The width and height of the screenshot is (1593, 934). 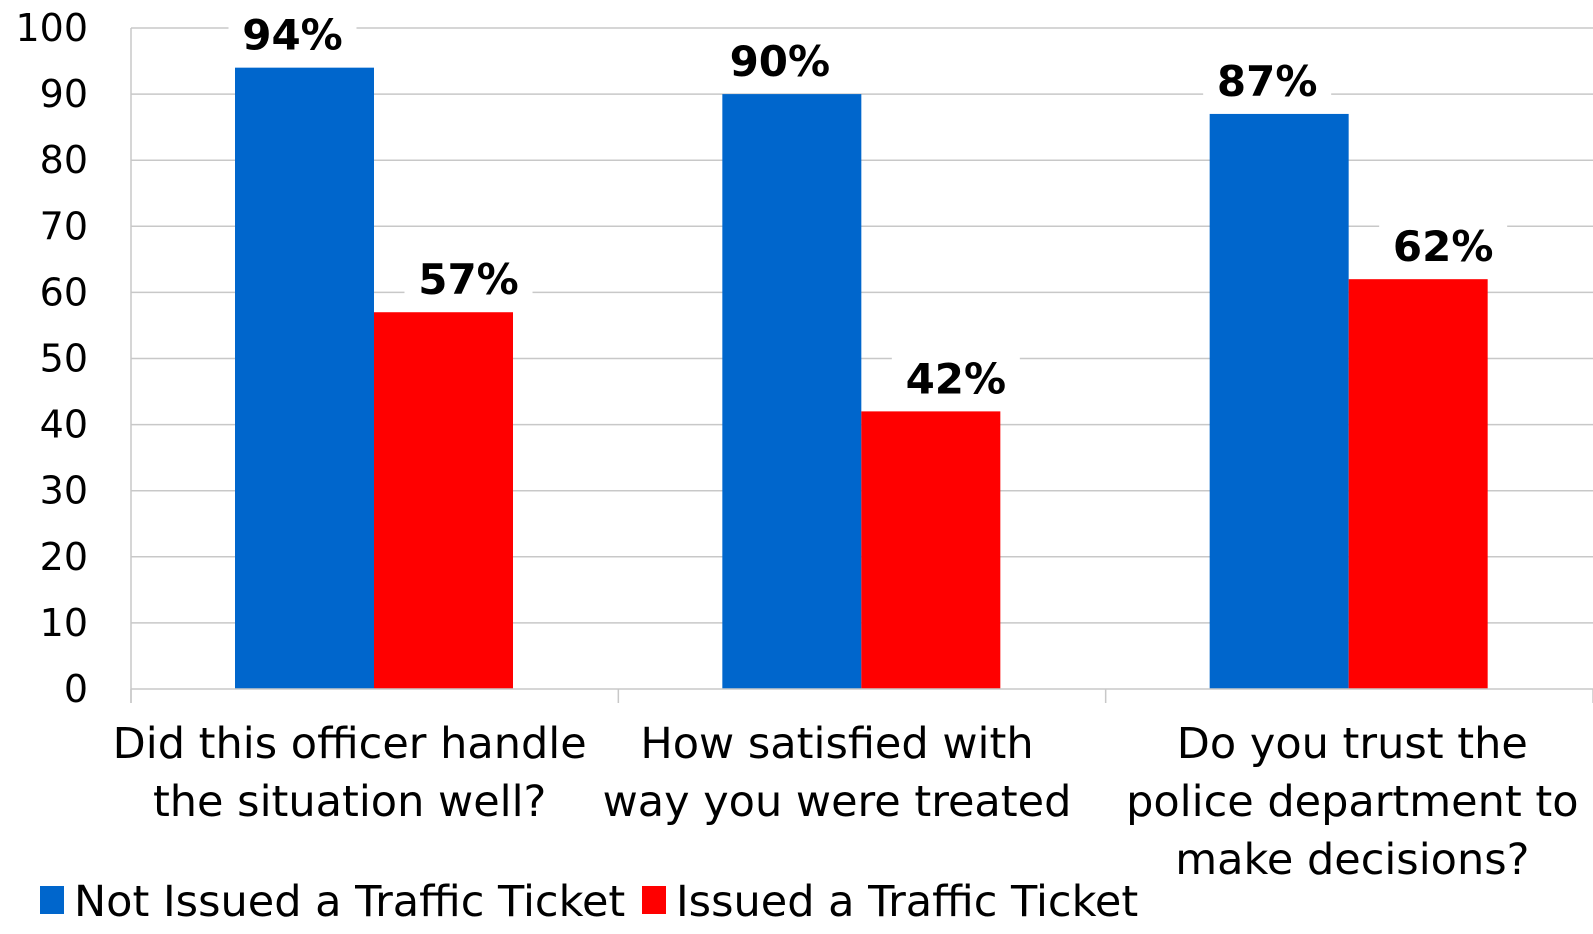 What do you see at coordinates (64, 226) in the screenshot?
I see `y-tick-label: 70` at bounding box center [64, 226].